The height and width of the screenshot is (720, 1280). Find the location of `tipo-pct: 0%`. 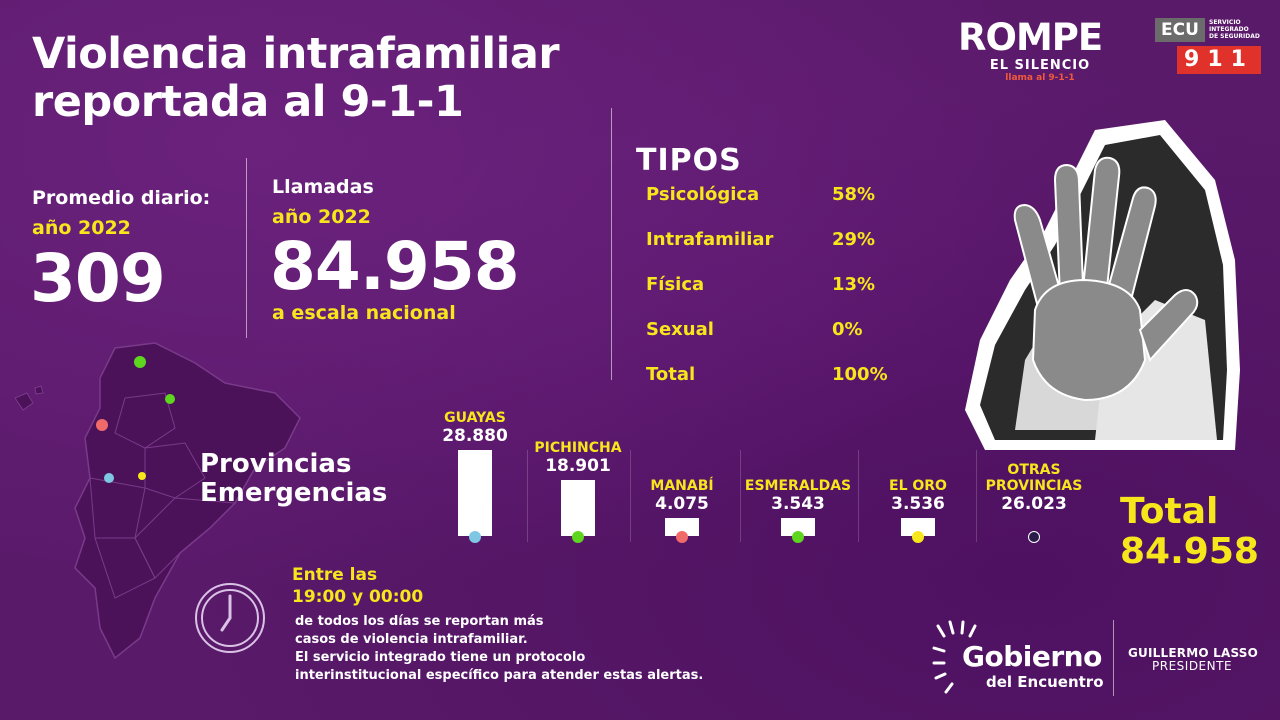

tipo-pct: 0% is located at coordinates (847, 329).